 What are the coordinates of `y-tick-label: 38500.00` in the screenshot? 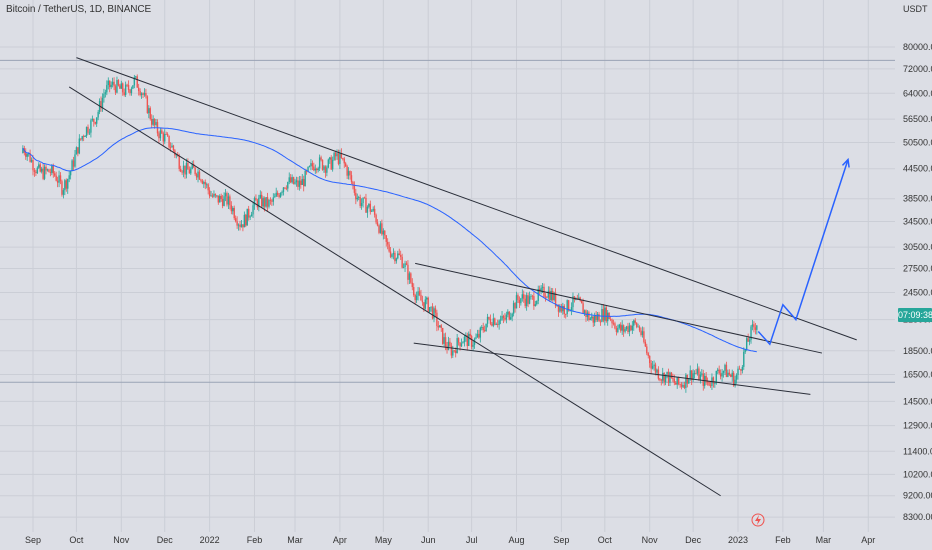 It's located at (917, 199).